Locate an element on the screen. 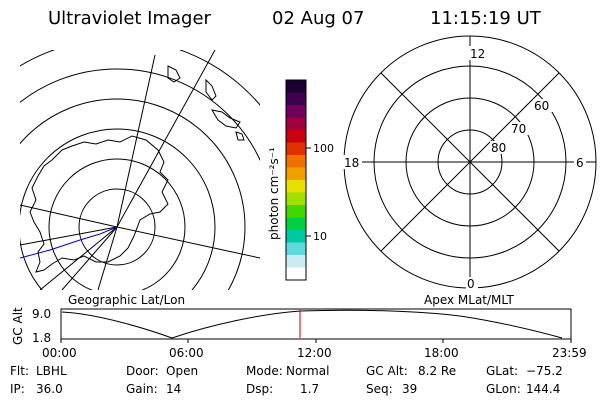 The image size is (600, 400). status-label-seq: Seq: is located at coordinates (379, 389).